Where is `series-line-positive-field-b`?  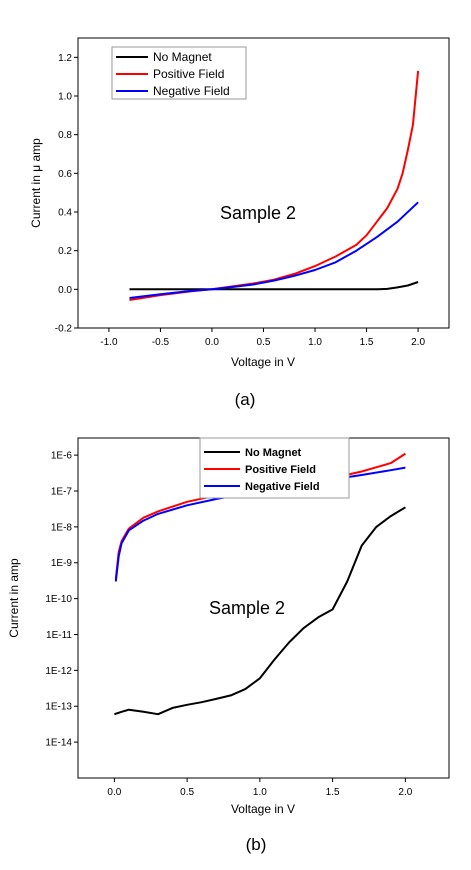
series-line-positive-field-b is located at coordinates (260, 516).